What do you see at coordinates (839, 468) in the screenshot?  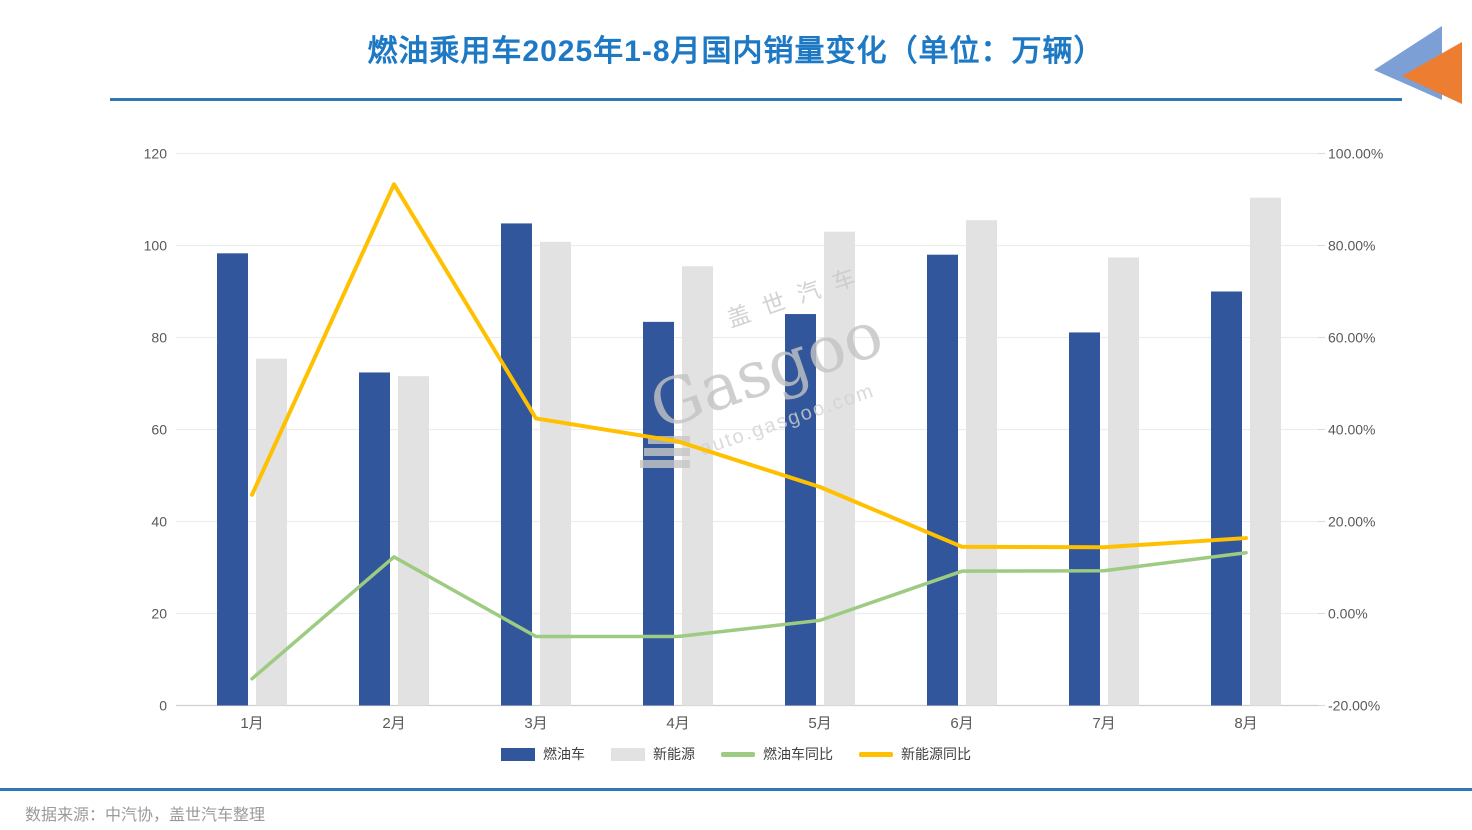 I see `bar-新能源-5月` at bounding box center [839, 468].